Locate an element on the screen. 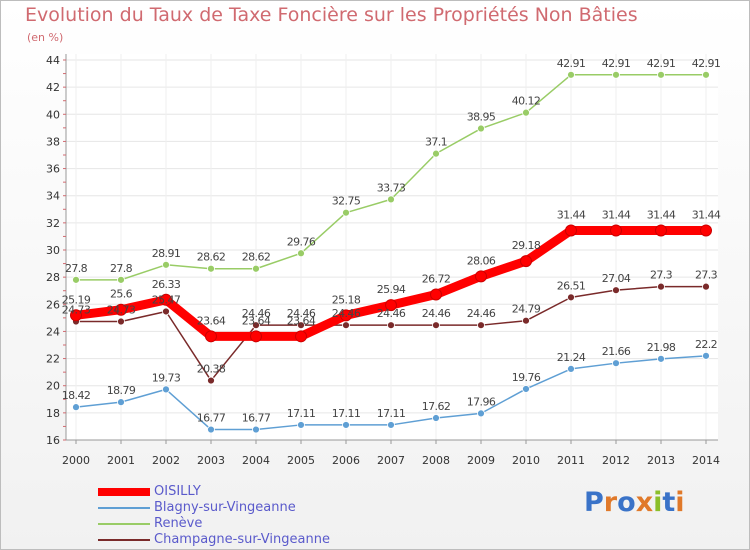 This screenshot has height=550, width=750. legend-label: Renève is located at coordinates (178, 523).